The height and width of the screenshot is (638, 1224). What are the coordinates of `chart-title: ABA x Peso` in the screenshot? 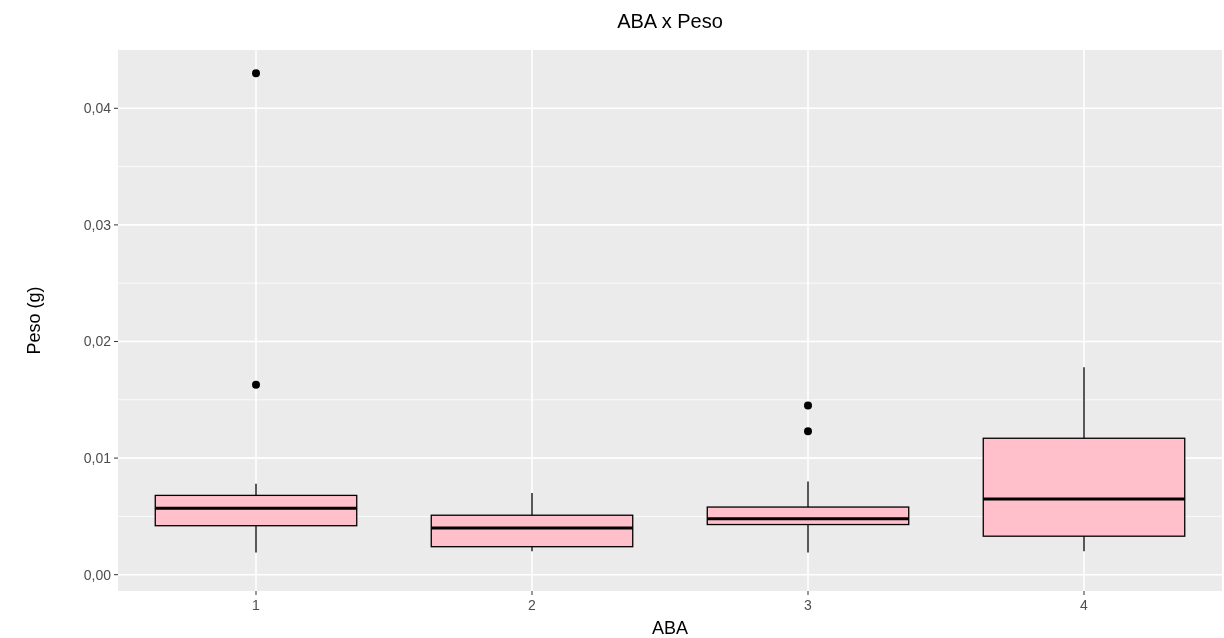 It's located at (670, 21).